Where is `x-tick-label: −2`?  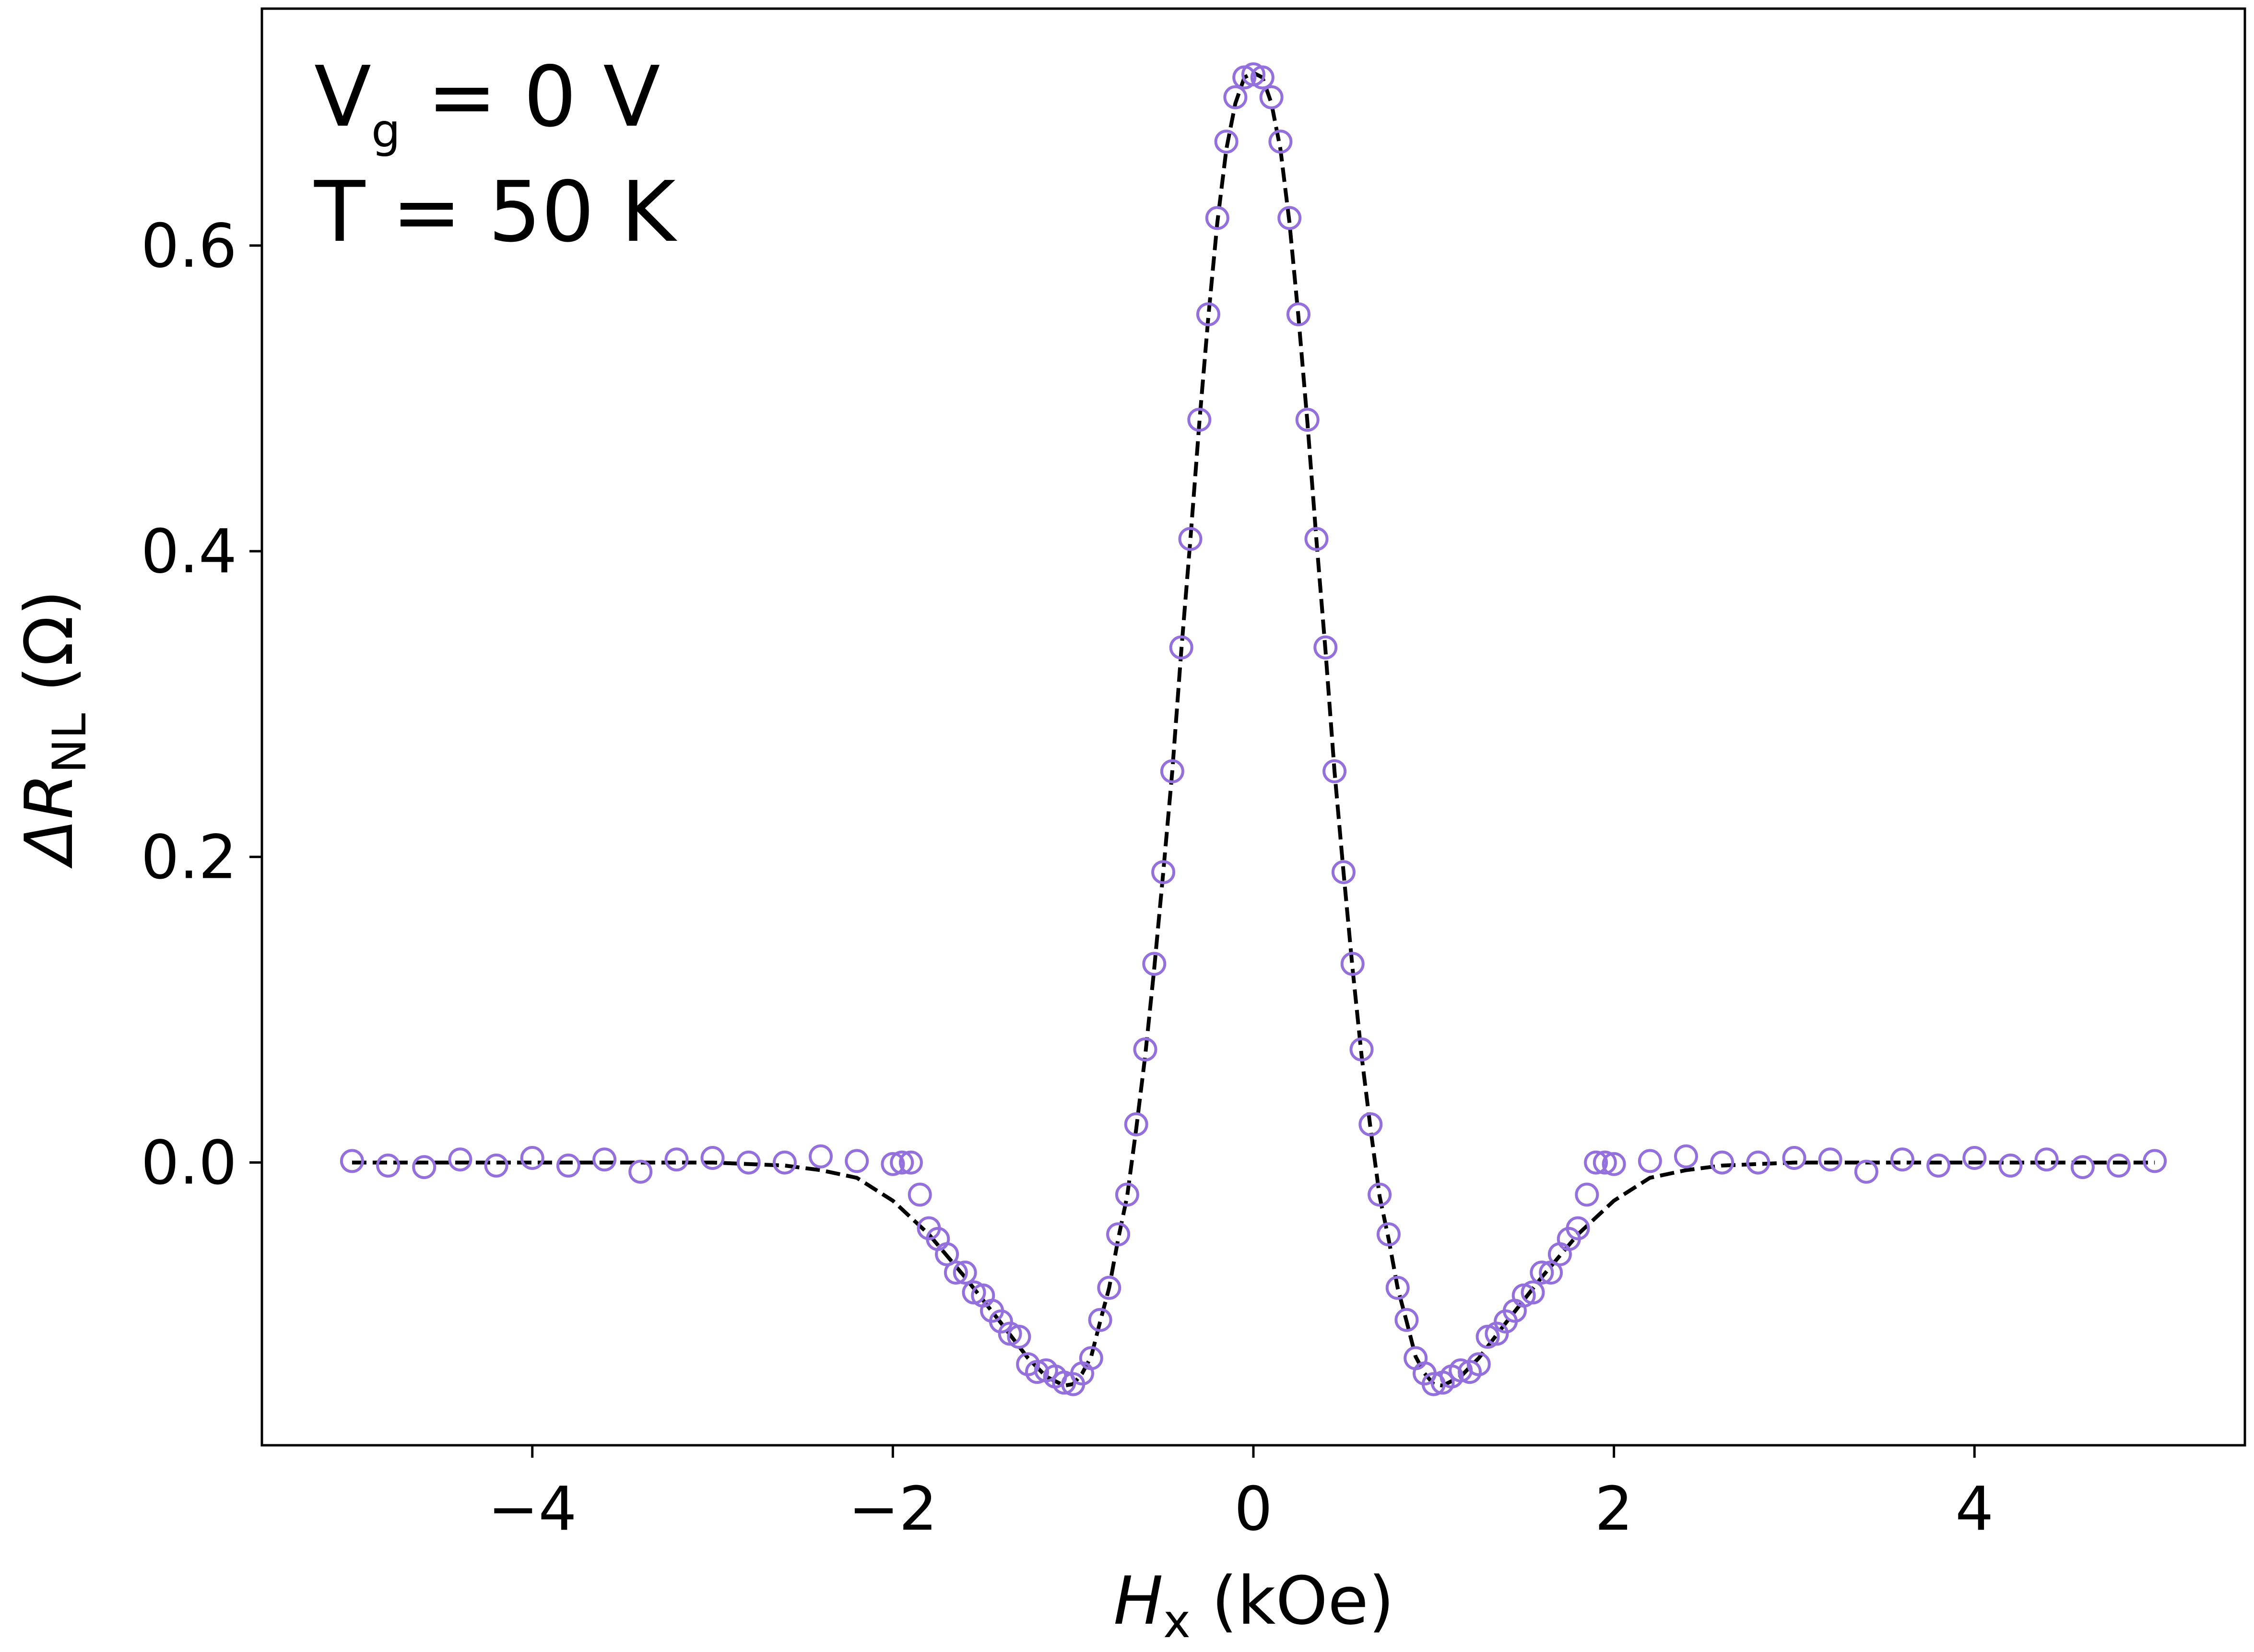
x-tick-label: −2 is located at coordinates (892, 1509).